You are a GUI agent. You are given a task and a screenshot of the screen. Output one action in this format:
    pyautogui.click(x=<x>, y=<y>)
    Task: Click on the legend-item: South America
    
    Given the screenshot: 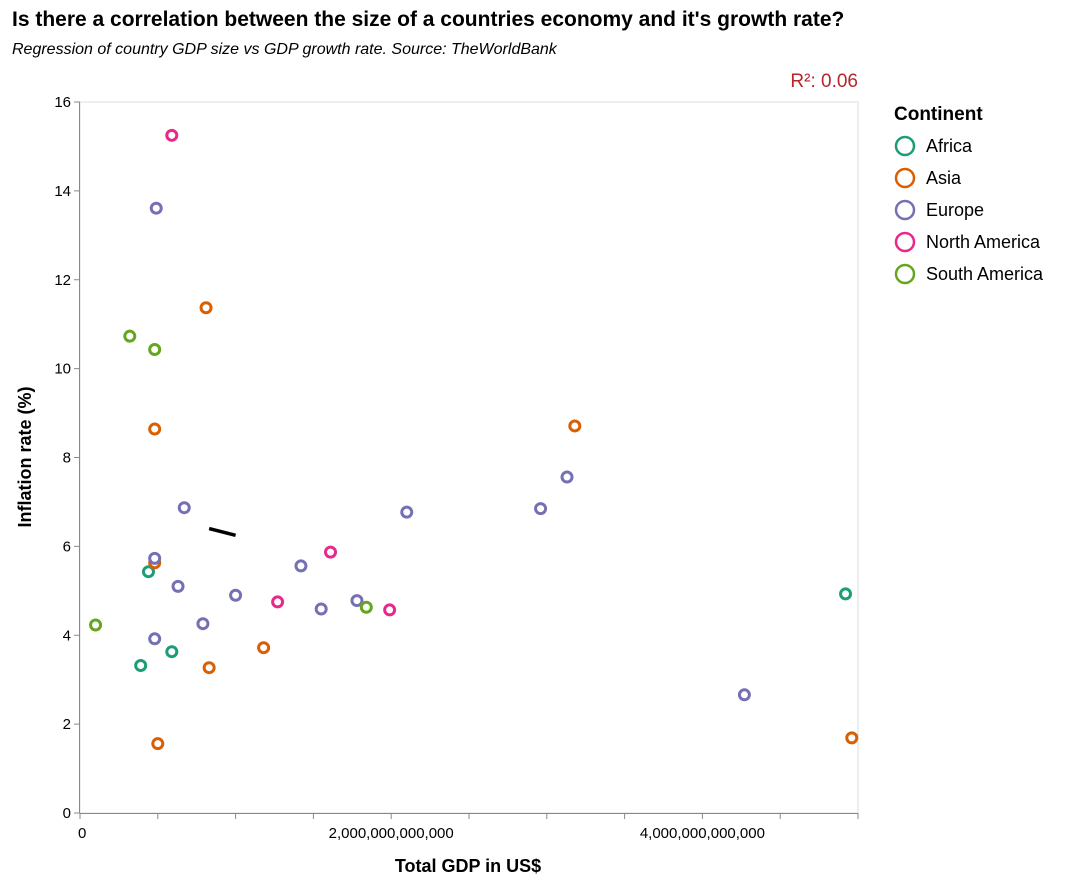 What is the action you would take?
    pyautogui.click(x=969, y=274)
    